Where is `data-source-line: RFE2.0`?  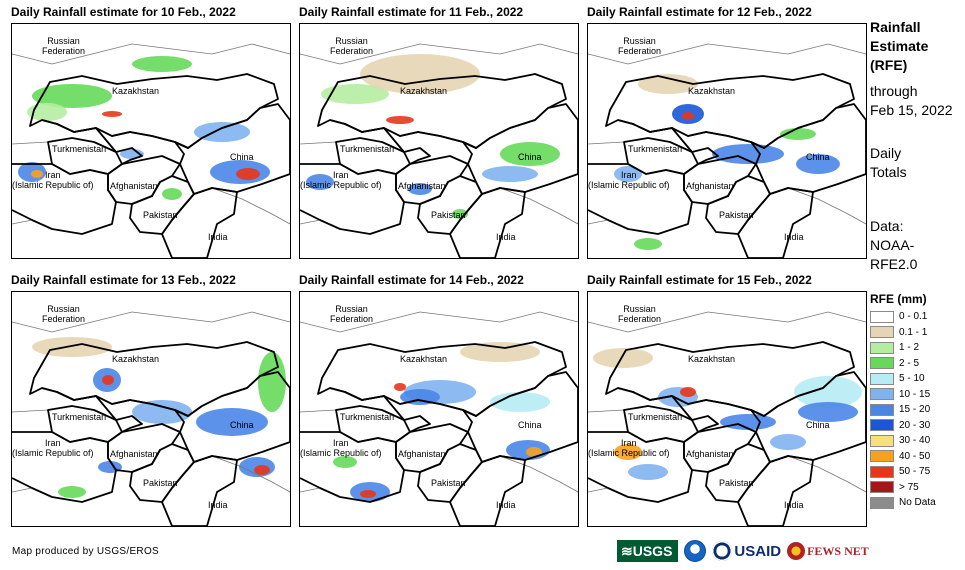 data-source-line: RFE2.0 is located at coordinates (894, 264).